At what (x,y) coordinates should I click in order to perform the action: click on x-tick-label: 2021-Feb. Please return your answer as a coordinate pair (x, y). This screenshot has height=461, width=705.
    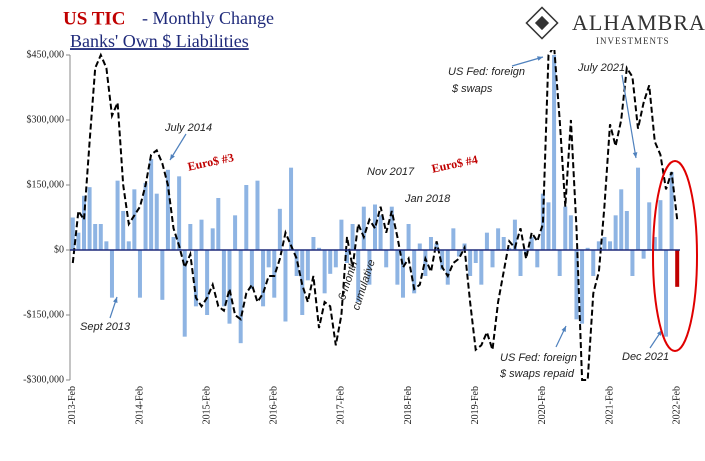
    Looking at the image, I should click on (609, 405).